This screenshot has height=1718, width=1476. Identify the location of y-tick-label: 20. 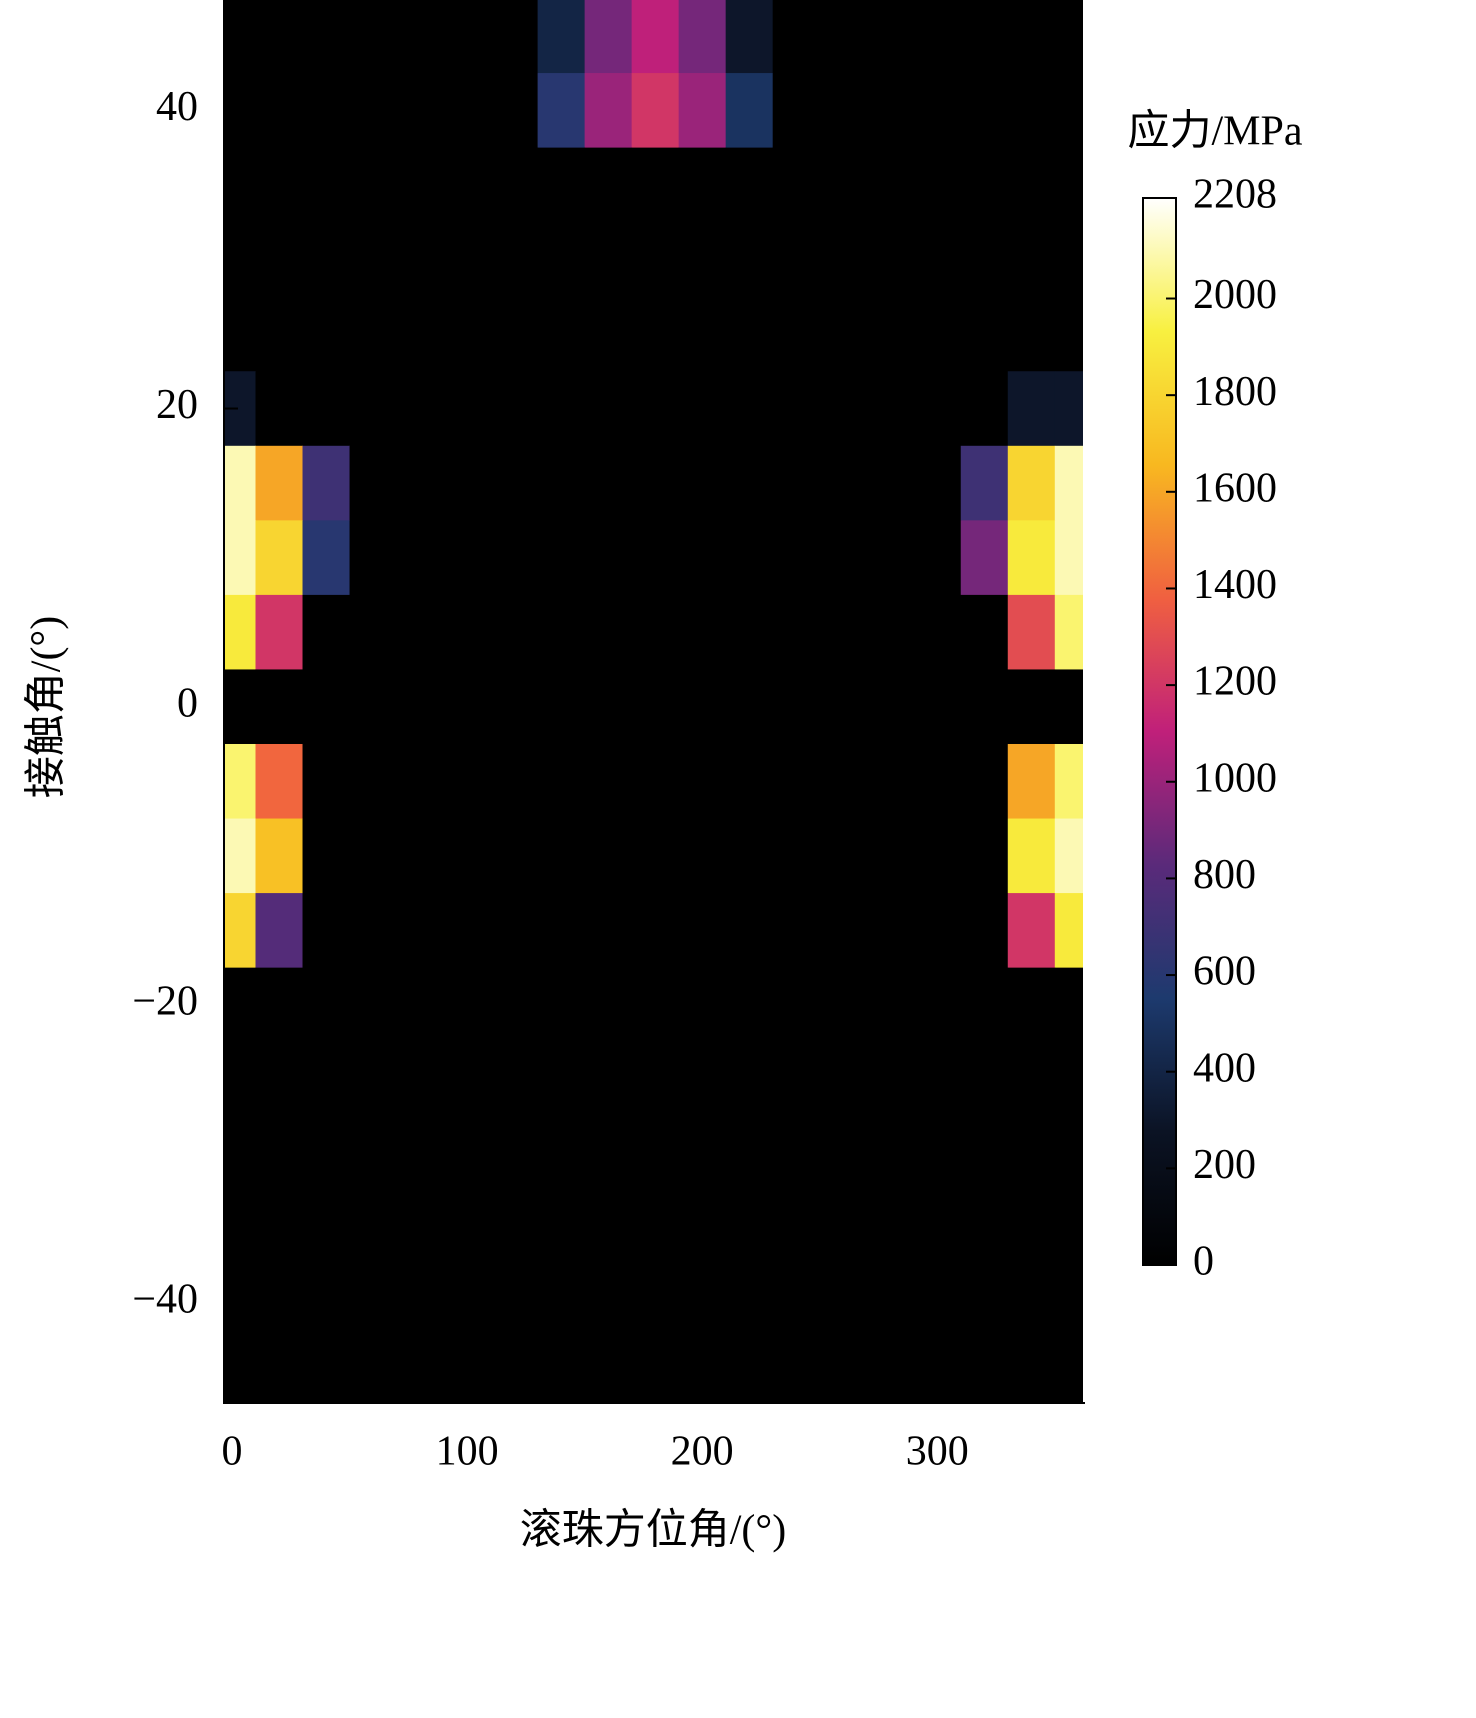
(177, 405).